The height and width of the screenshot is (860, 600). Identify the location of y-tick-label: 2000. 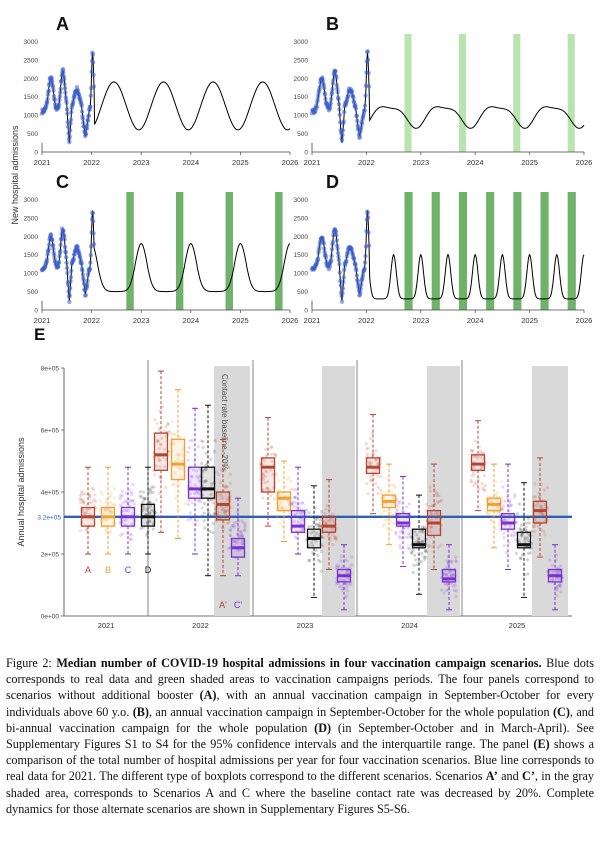
(301, 79).